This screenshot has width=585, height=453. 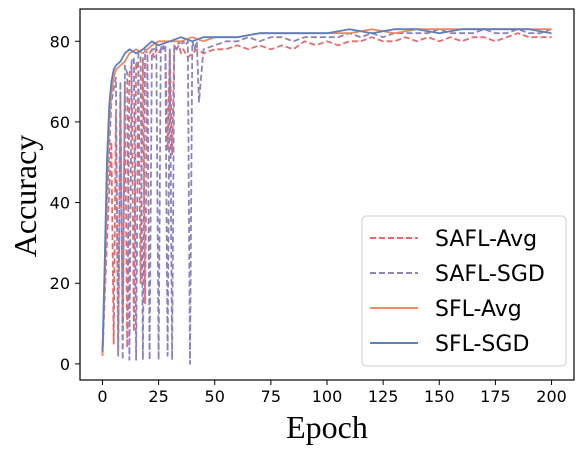 I want to click on x-tick-label: 0, so click(x=102, y=396).